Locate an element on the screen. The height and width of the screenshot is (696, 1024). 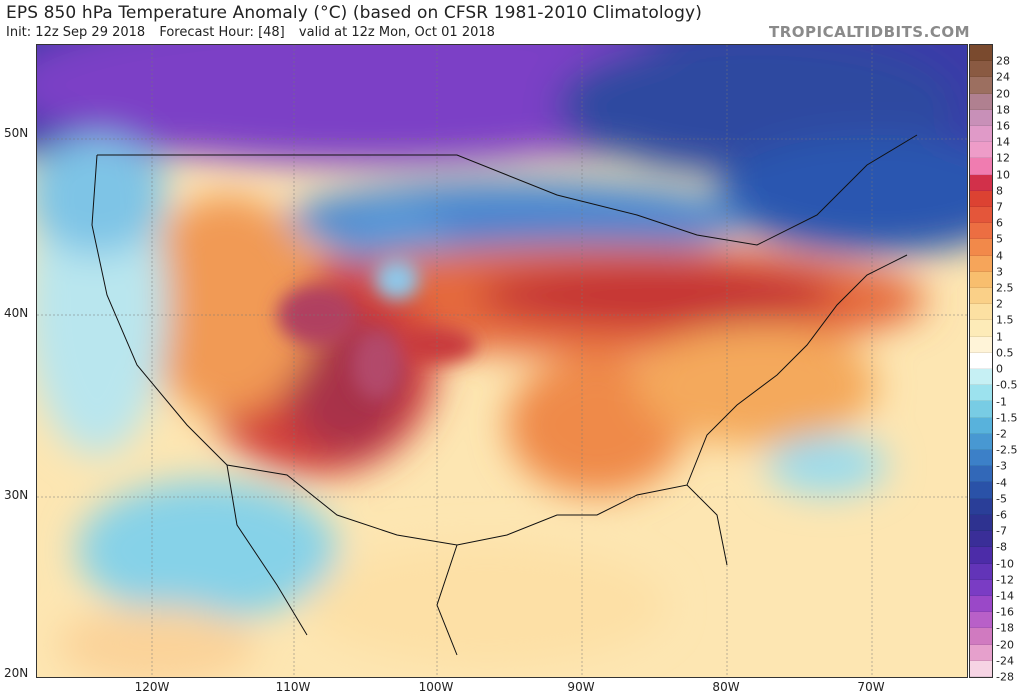
colorbar-label: -24 is located at coordinates (1005, 661).